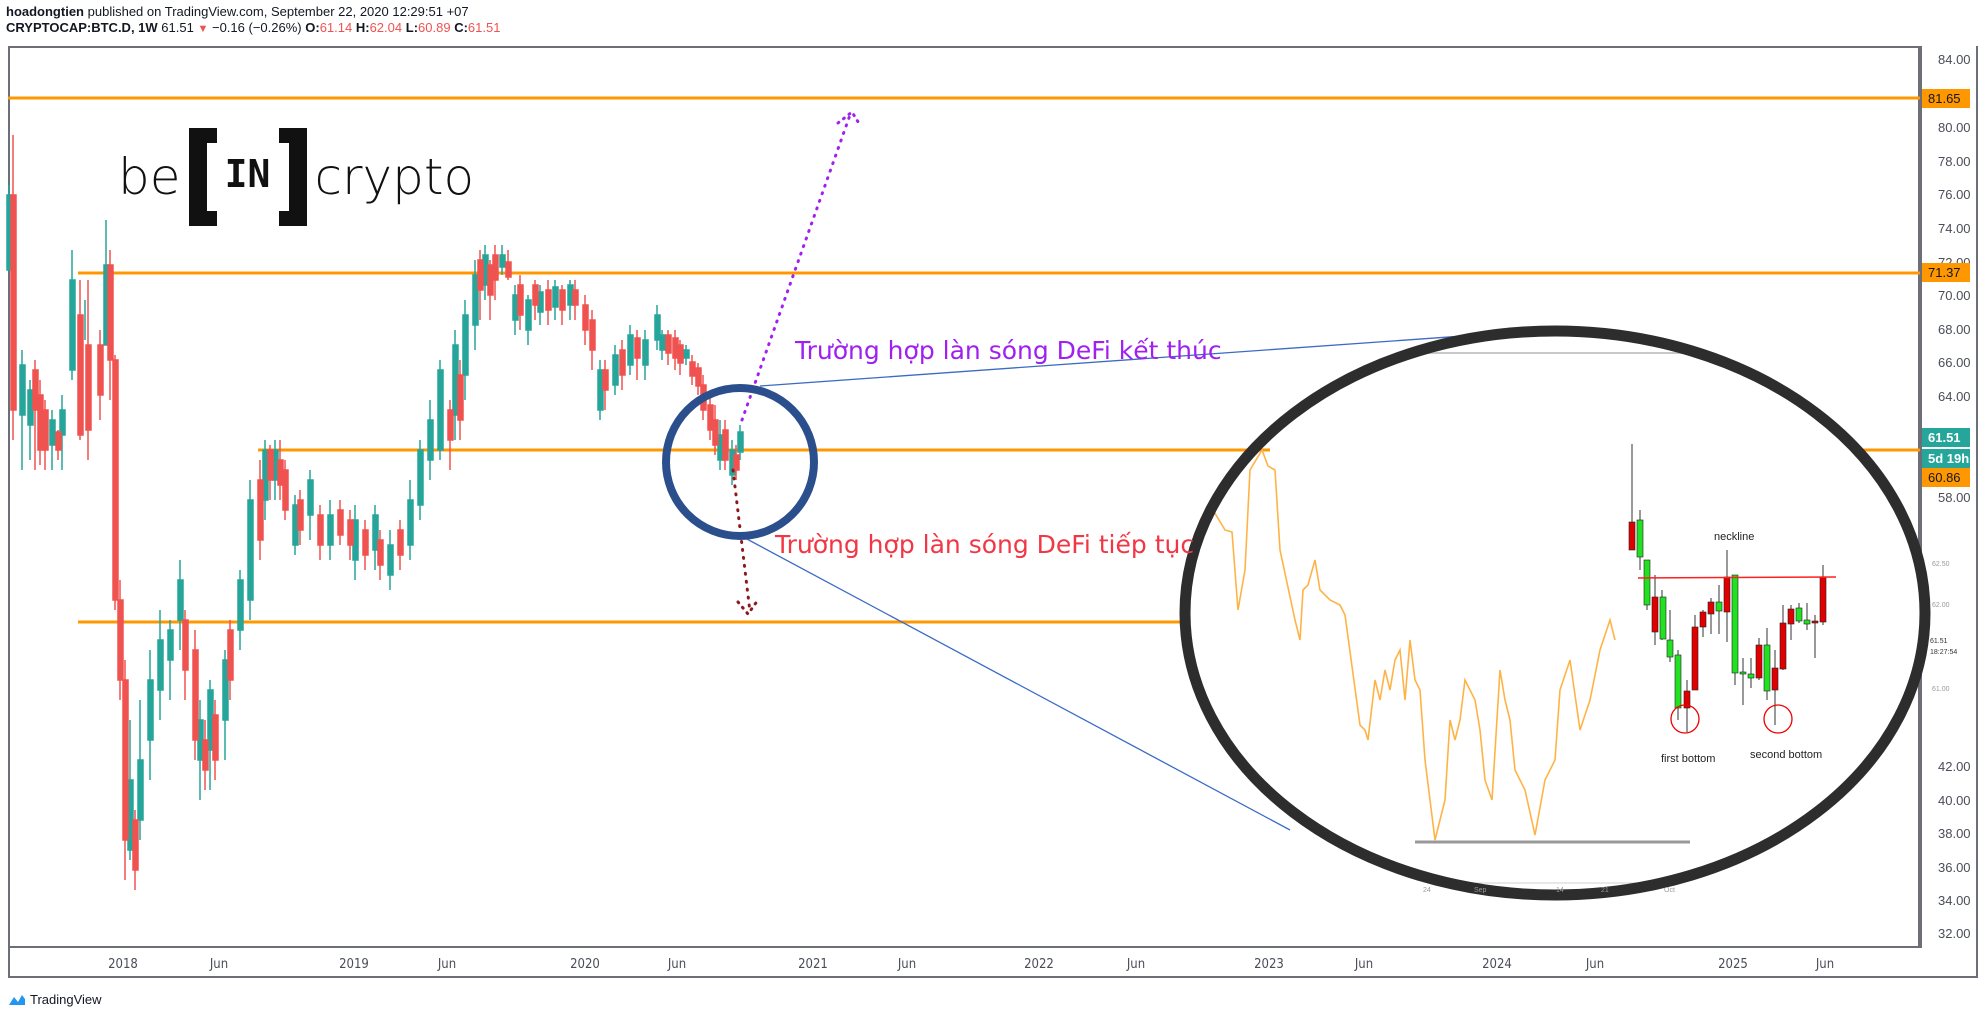  Describe the element at coordinates (1954, 867) in the screenshot. I see `price-tick: 36.00` at that location.